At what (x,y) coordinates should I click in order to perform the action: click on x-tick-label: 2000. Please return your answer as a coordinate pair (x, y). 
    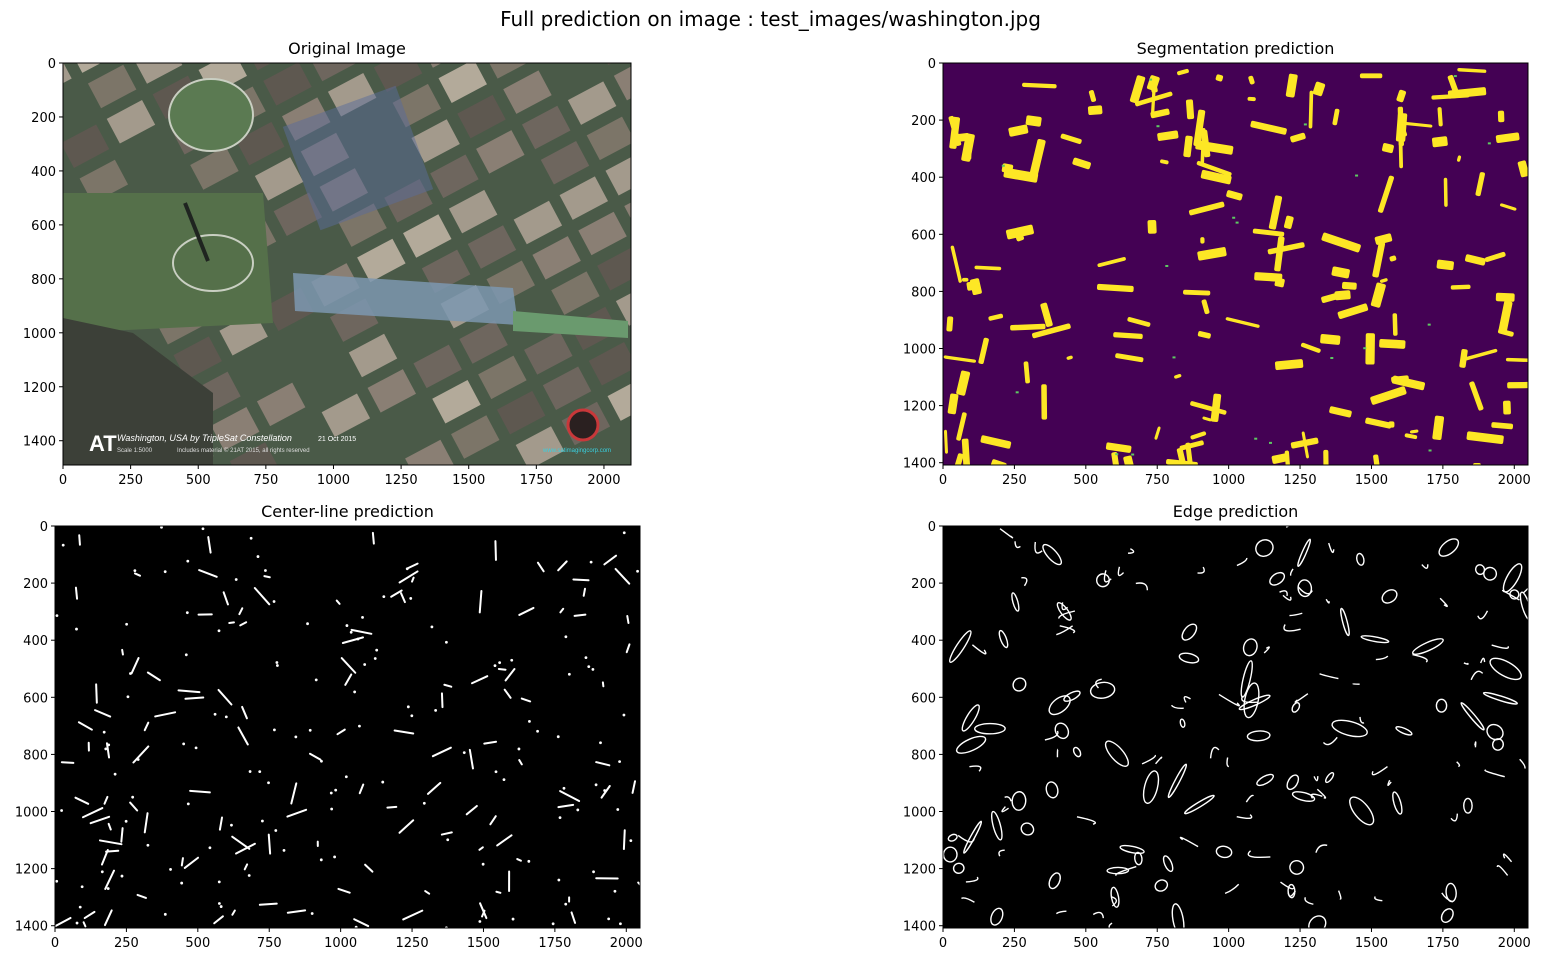
    Looking at the image, I should click on (603, 480).